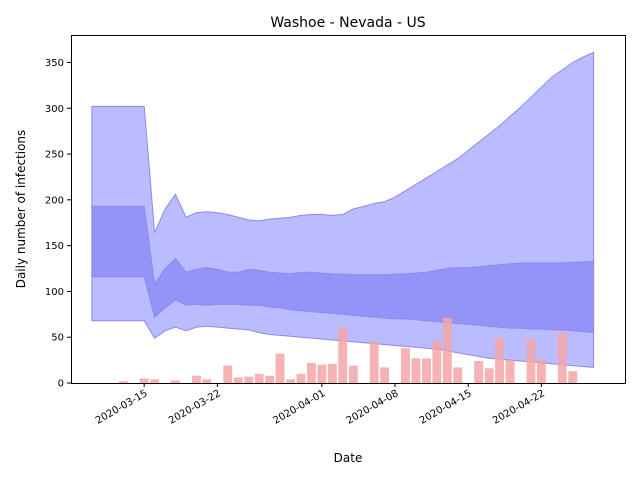 This screenshot has width=640, height=480. What do you see at coordinates (54, 292) in the screenshot?
I see `y-tick-label: 100` at bounding box center [54, 292].